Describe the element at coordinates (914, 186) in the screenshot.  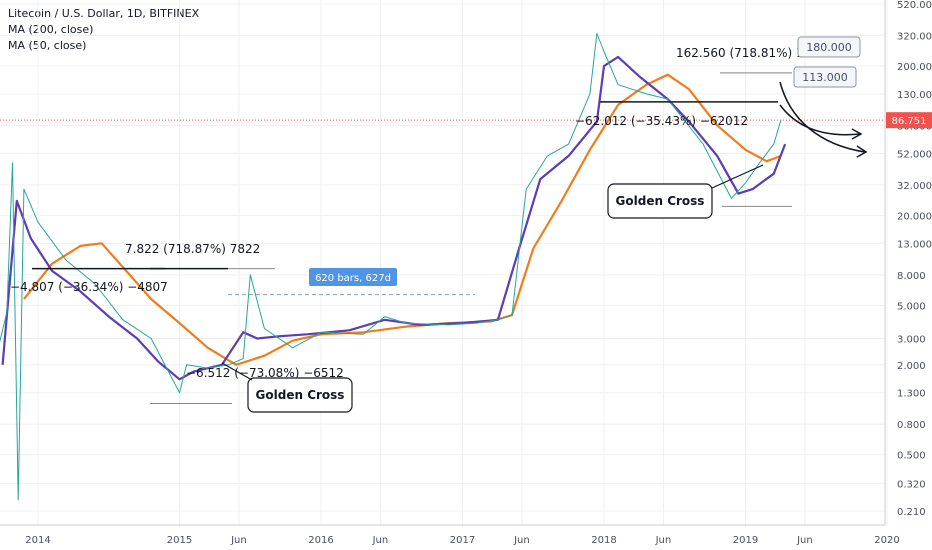
I see `y-tick-label: 32.000` at that location.